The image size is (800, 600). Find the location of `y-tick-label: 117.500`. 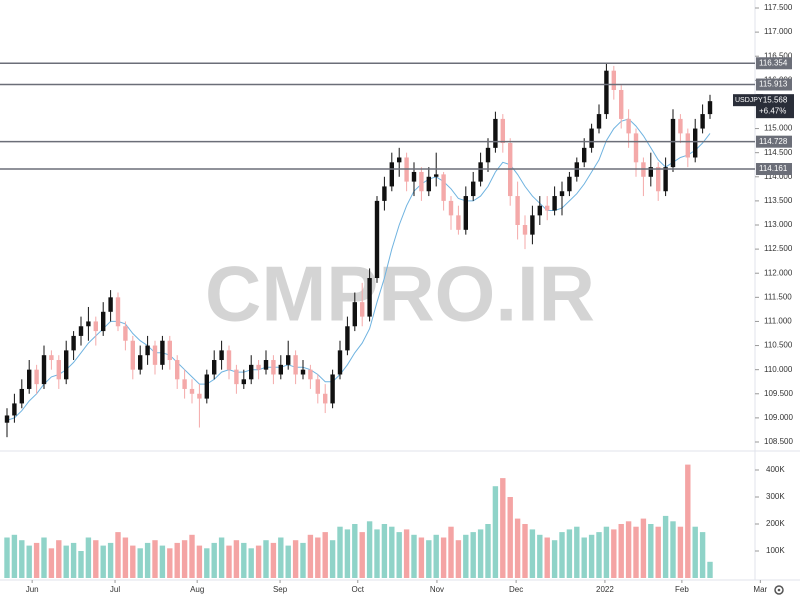

y-tick-label: 117.500 is located at coordinates (778, 7).